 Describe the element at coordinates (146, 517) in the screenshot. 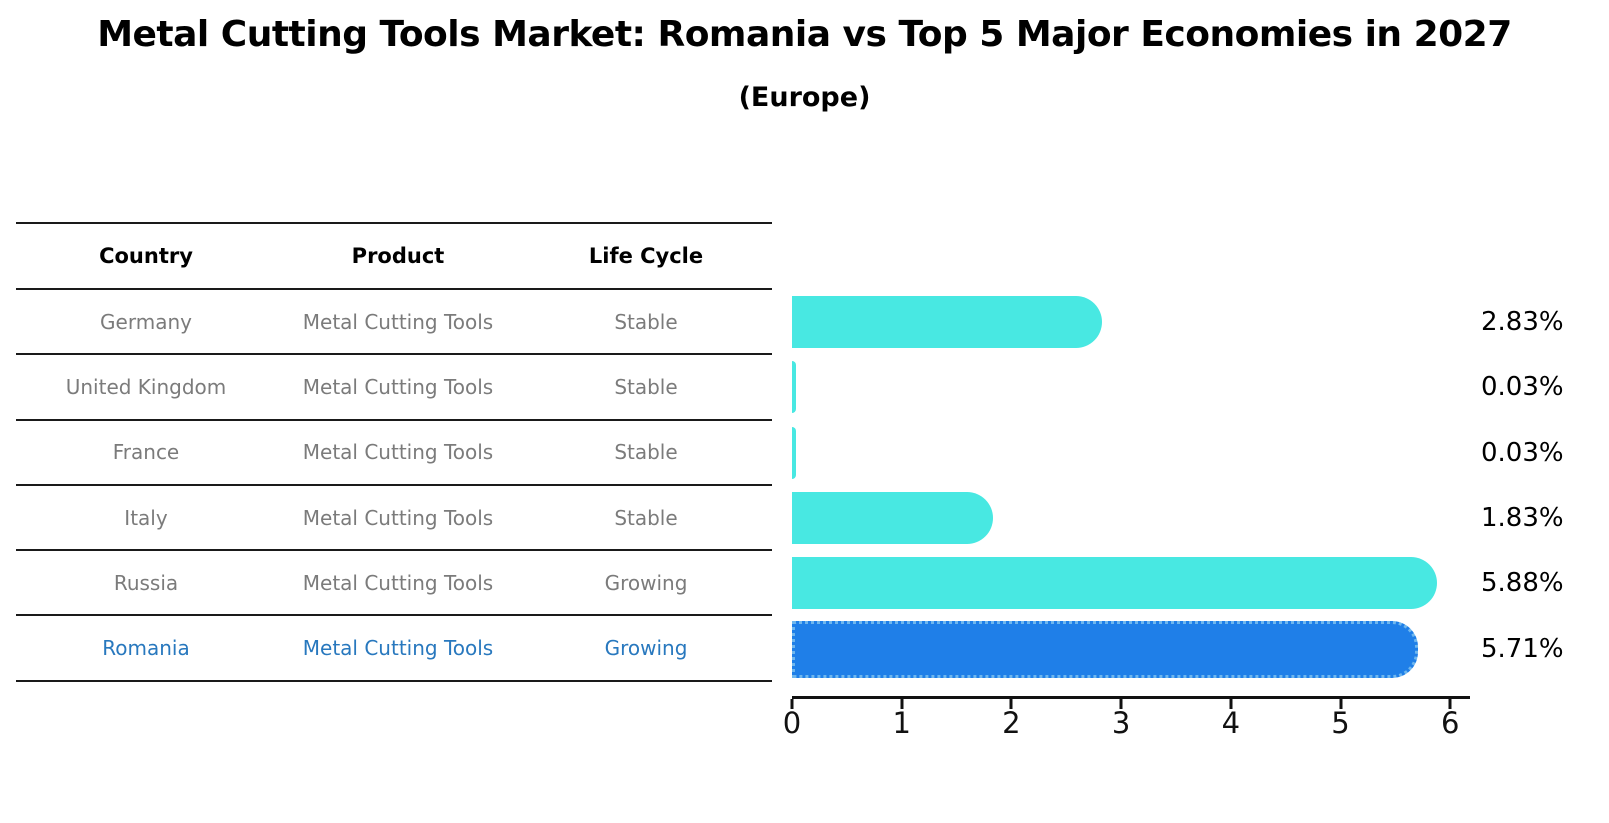

I see `country-cell: Italy` at that location.